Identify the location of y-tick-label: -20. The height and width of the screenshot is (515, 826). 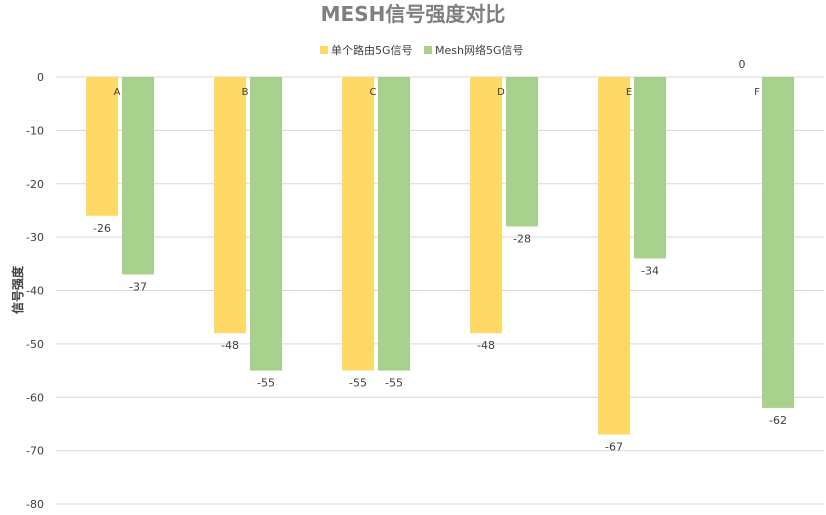
(35, 184).